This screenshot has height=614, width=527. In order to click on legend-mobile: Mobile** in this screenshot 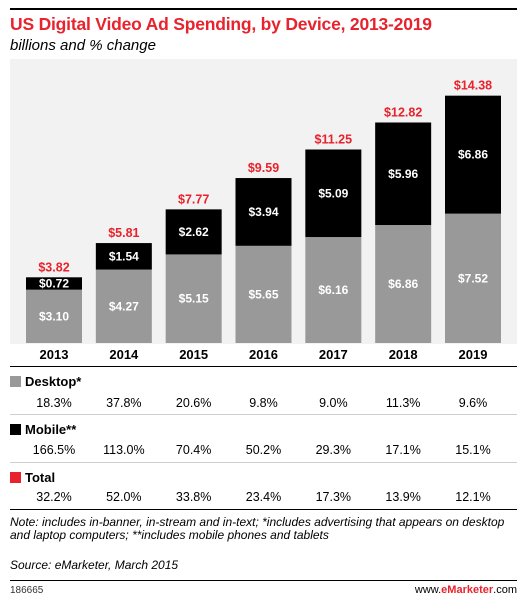, I will do `click(43, 429)`.